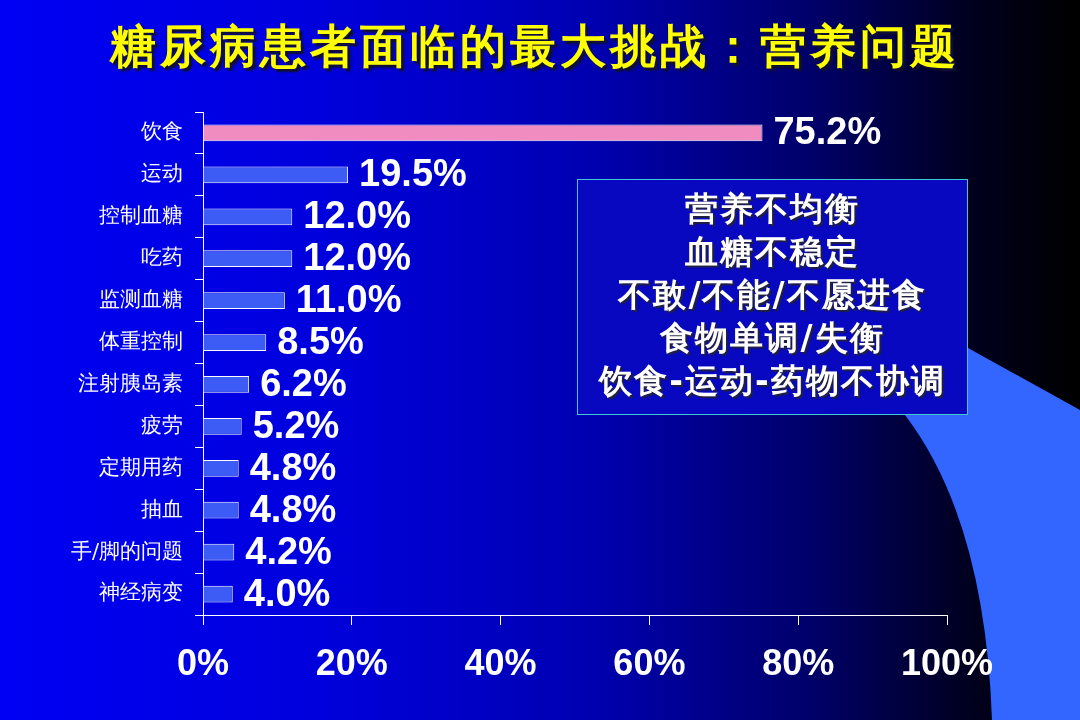  Describe the element at coordinates (287, 592) in the screenshot. I see `data-label: 4.0%` at that location.